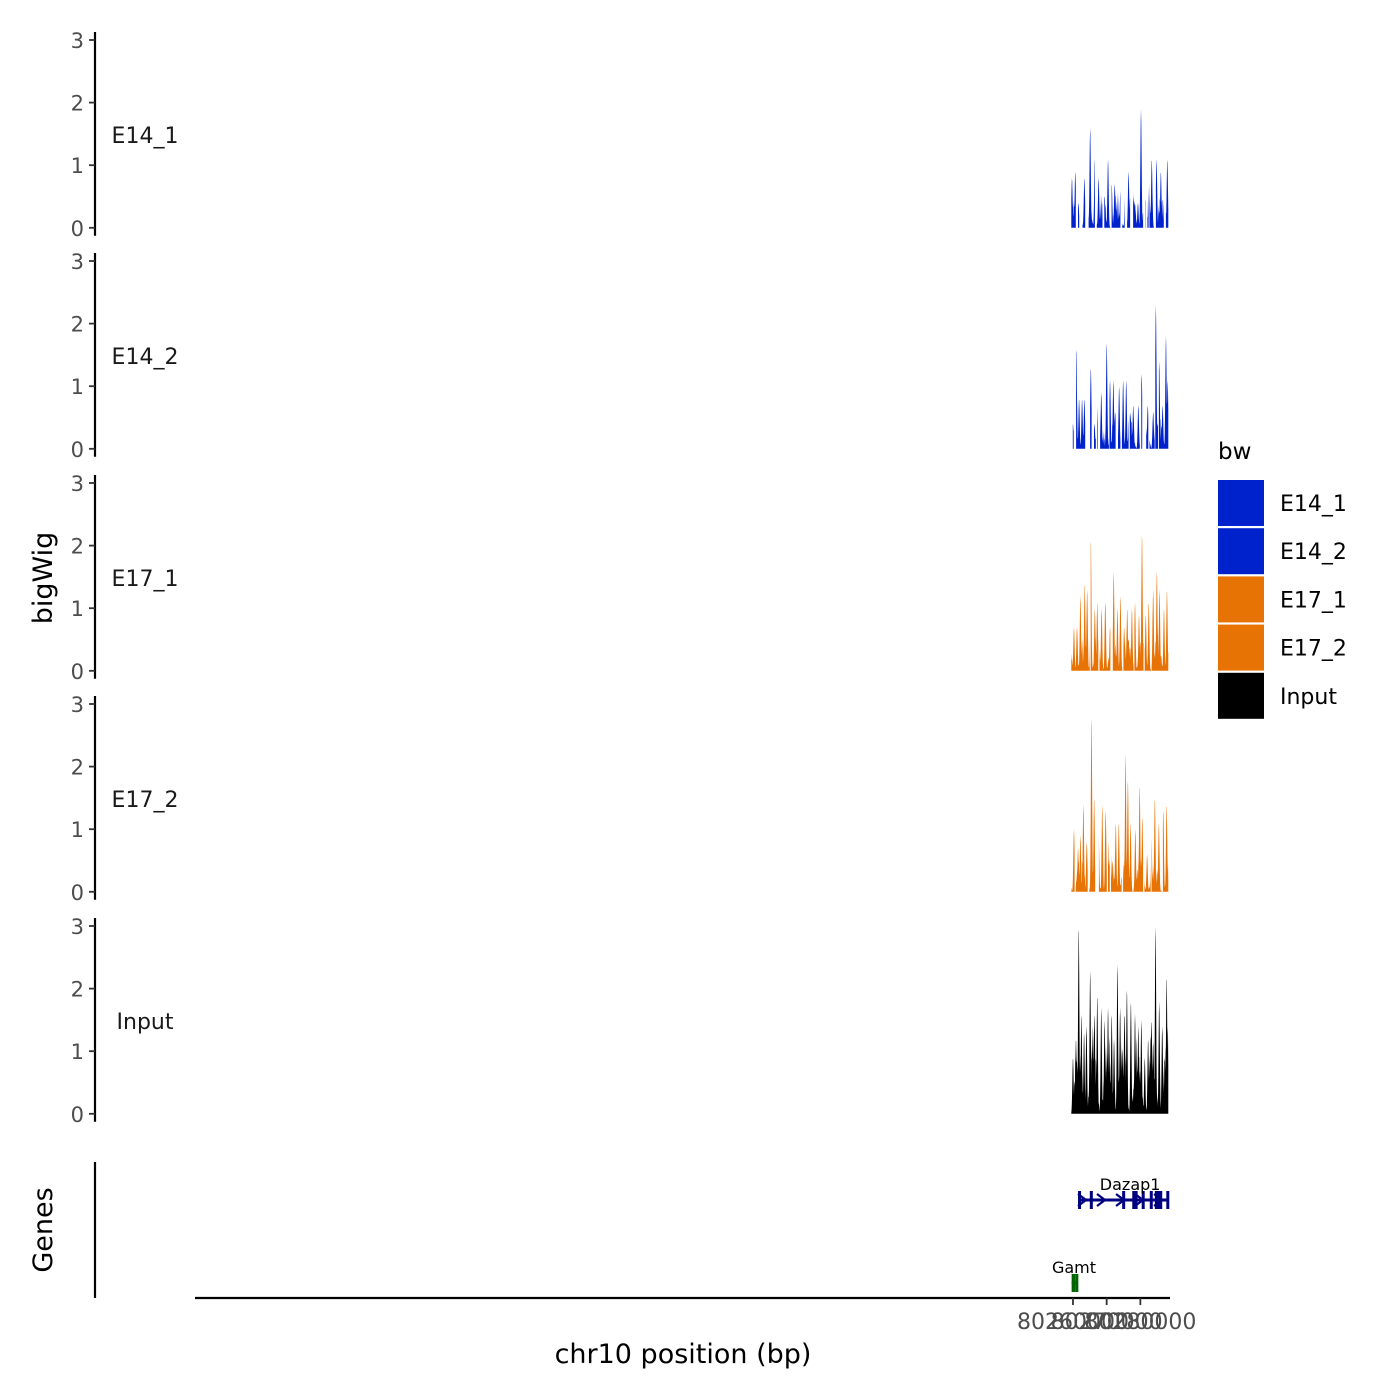 The width and height of the screenshot is (1400, 1400). Describe the element at coordinates (1107, 1322) in the screenshot. I see `x-tick-label: 80270000` at that location.